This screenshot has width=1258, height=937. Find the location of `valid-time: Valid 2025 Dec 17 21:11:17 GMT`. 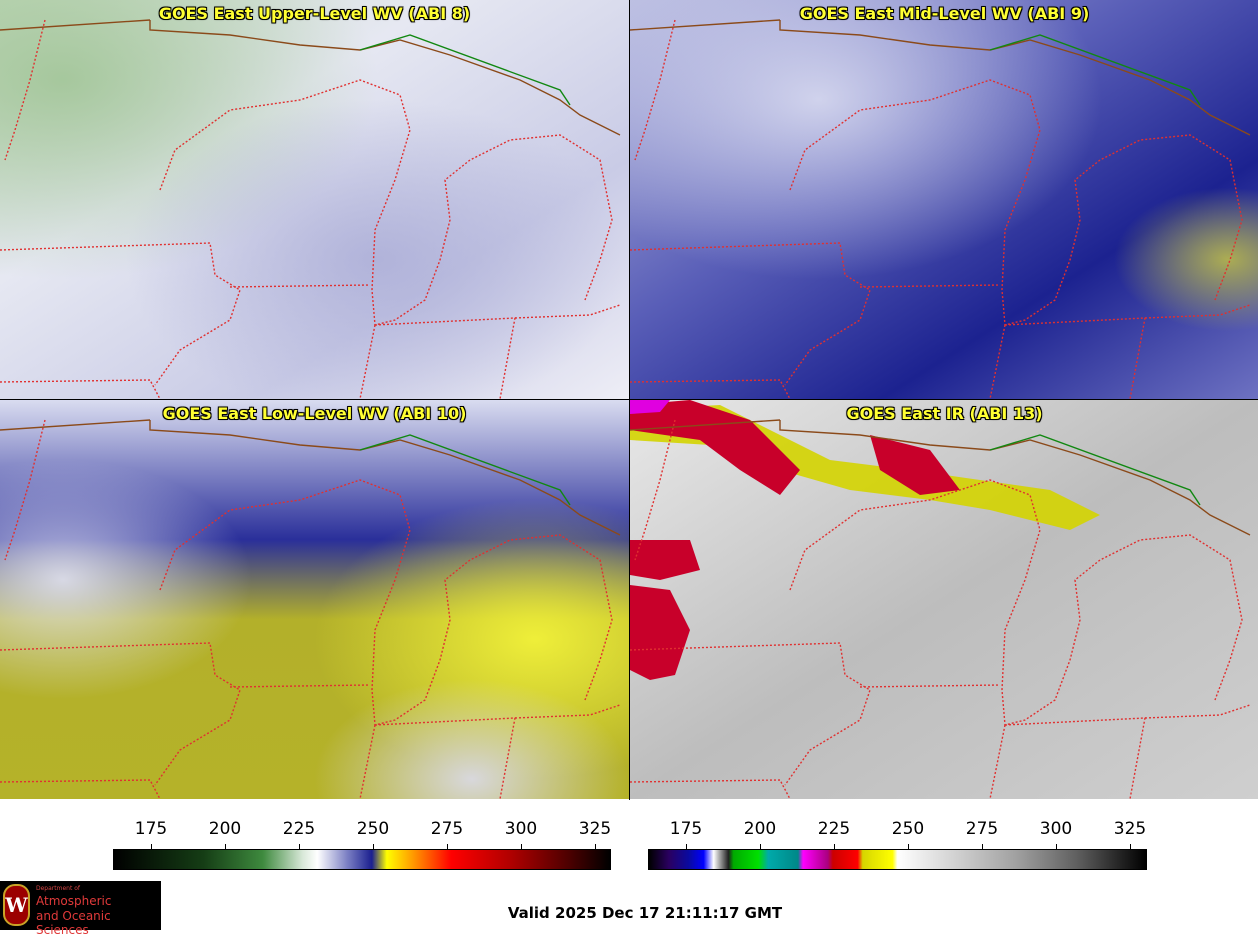

valid-time: Valid 2025 Dec 17 21:11:17 GMT is located at coordinates (645, 913).